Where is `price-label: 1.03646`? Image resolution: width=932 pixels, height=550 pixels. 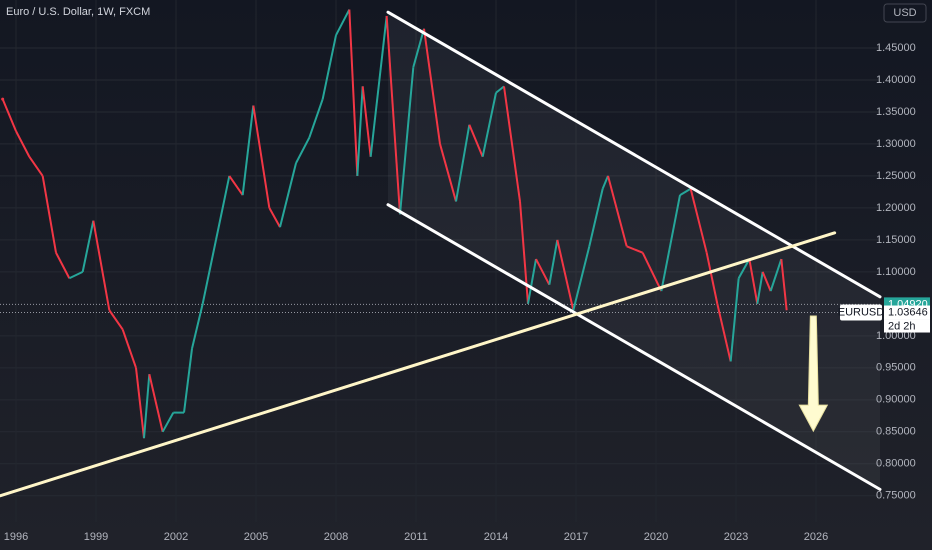 price-label: 1.03646 is located at coordinates (908, 312).